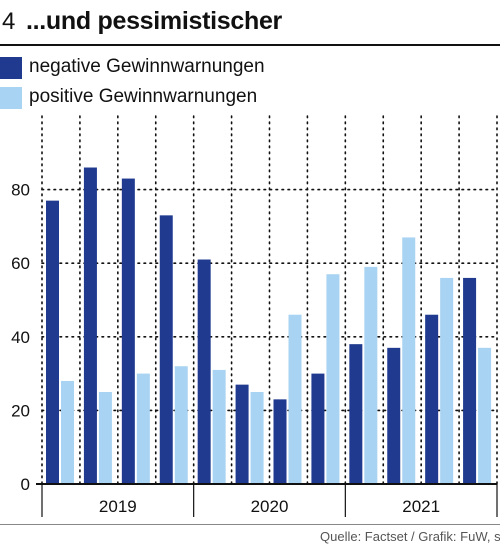 Image resolution: width=500 pixels, height=545 pixels. Describe the element at coordinates (20, 410) in the screenshot. I see `y-tick-label: 20` at that location.